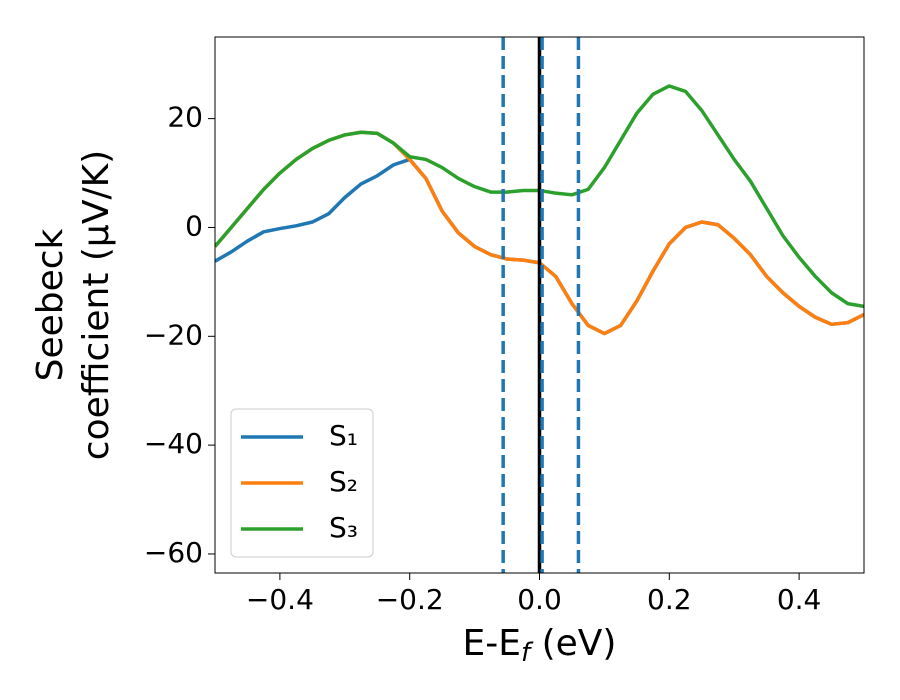 The image size is (900, 700). What do you see at coordinates (173, 443) in the screenshot?
I see `y-tick-label: −40` at bounding box center [173, 443].